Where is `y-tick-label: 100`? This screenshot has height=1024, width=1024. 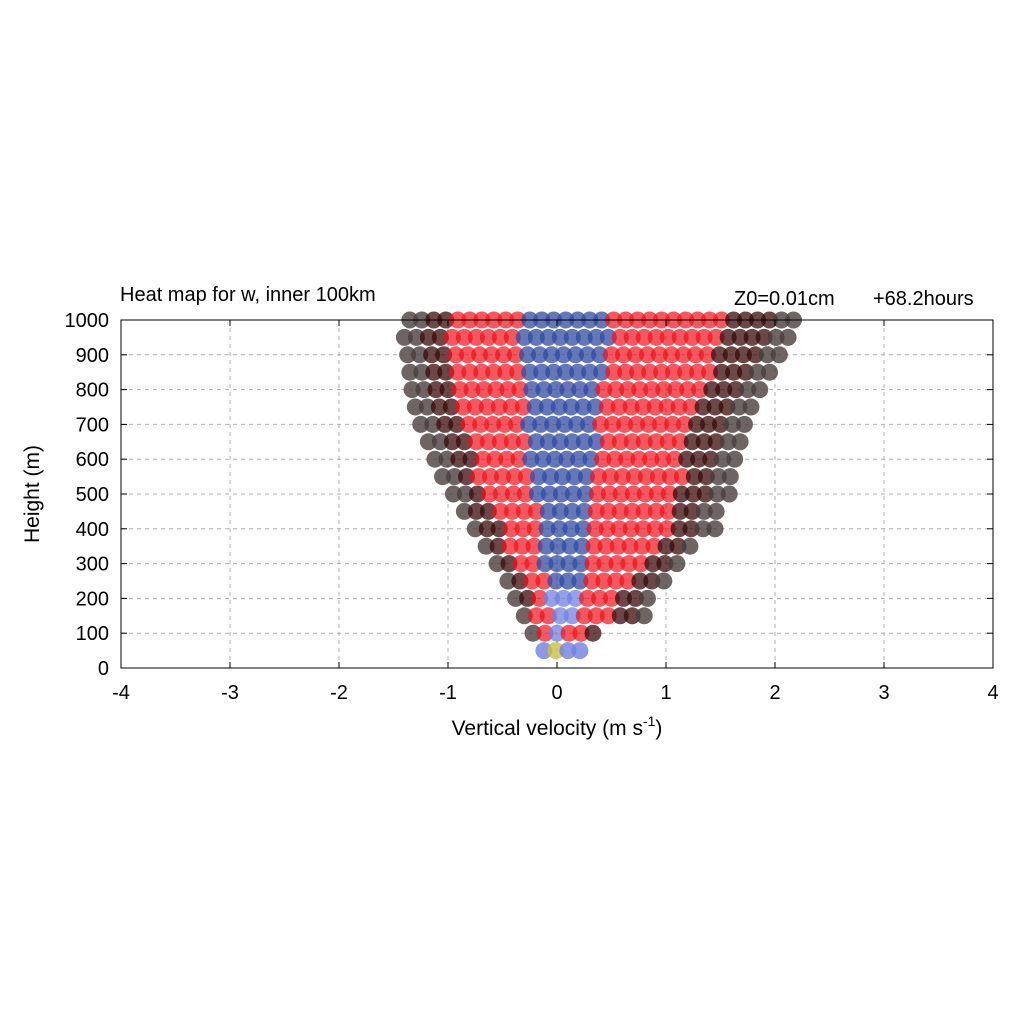
y-tick-label: 100 is located at coordinates (92, 634).